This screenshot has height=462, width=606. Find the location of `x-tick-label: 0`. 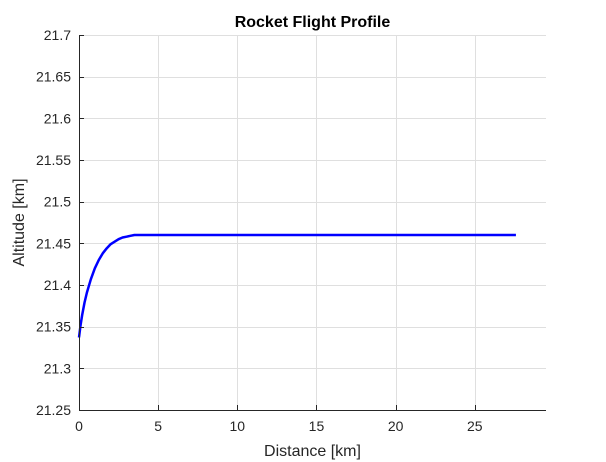

x-tick-label: 0 is located at coordinates (79, 426).